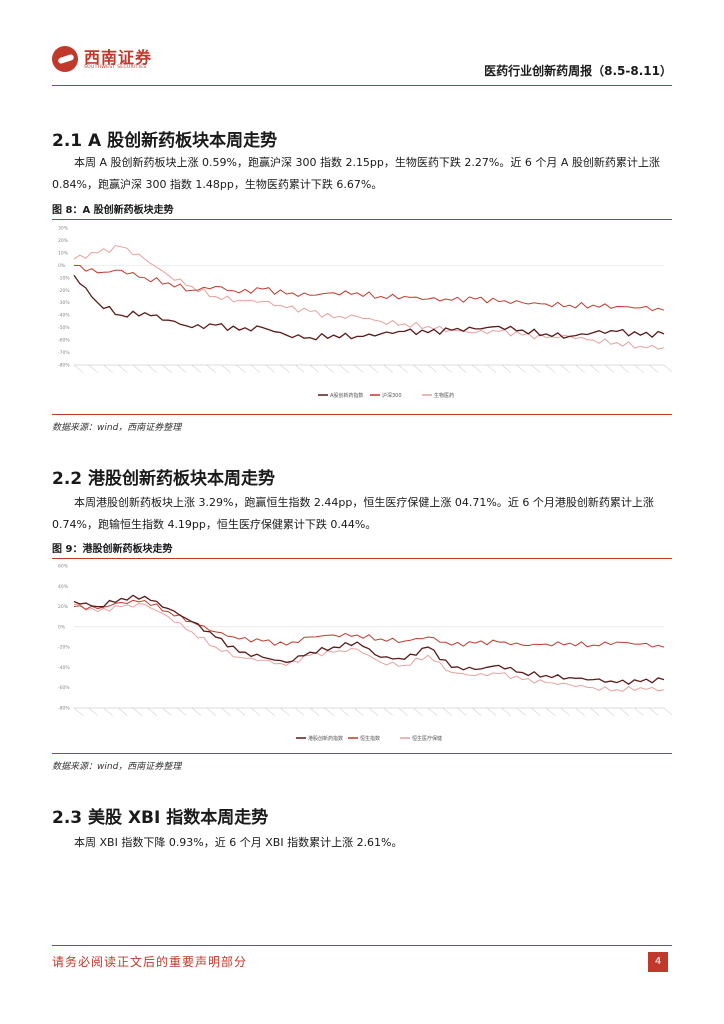 The width and height of the screenshot is (724, 1024). I want to click on section-title-hk: 2.2 港股创新药板块本周走势, so click(164, 479).